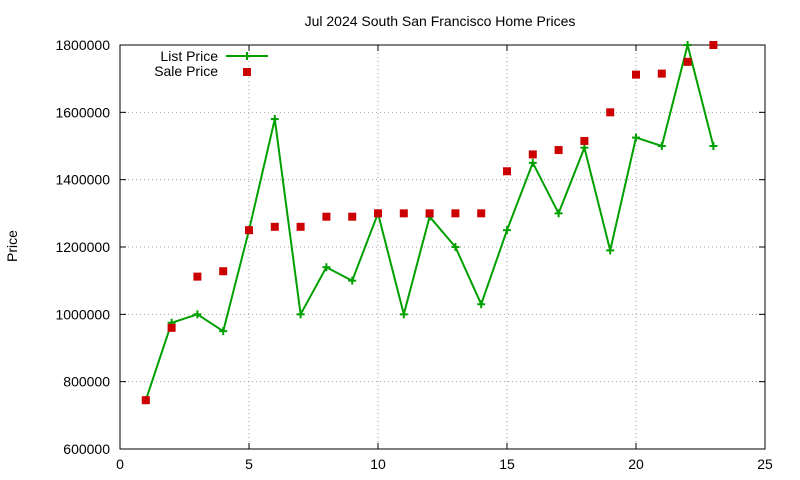  I want to click on legend-plus-marker, so click(247, 56).